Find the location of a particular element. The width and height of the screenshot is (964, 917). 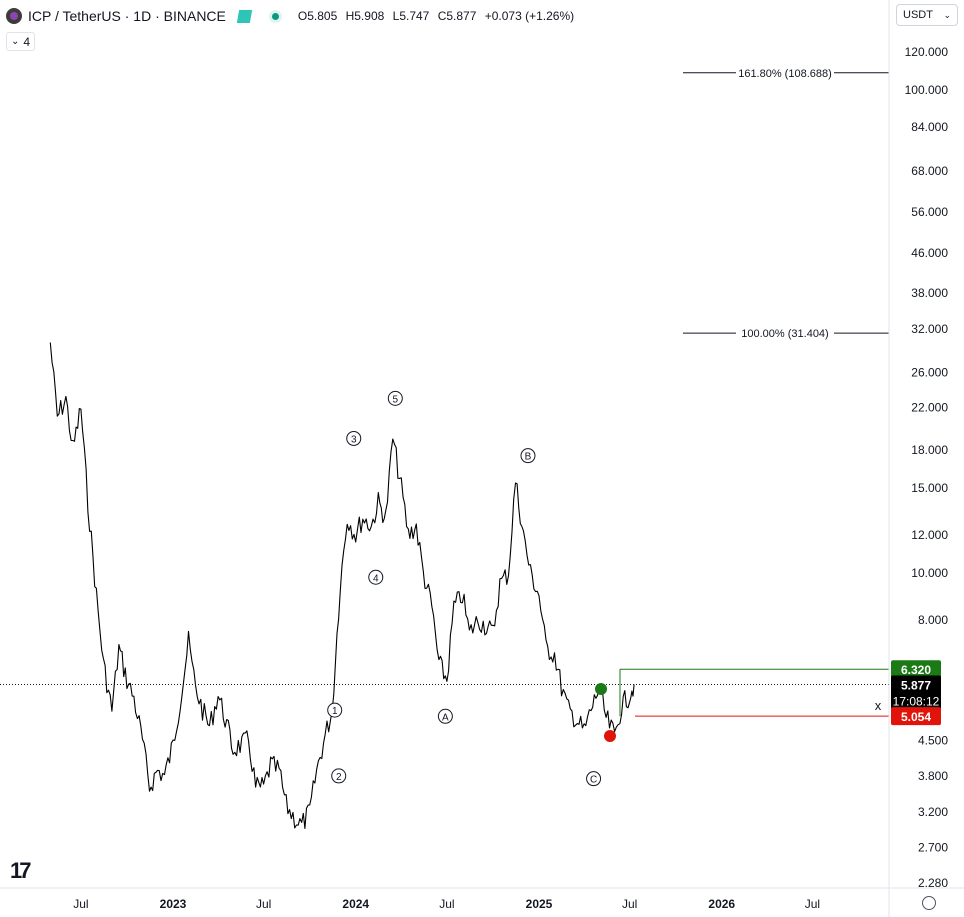

cross-mark: x is located at coordinates (878, 705).